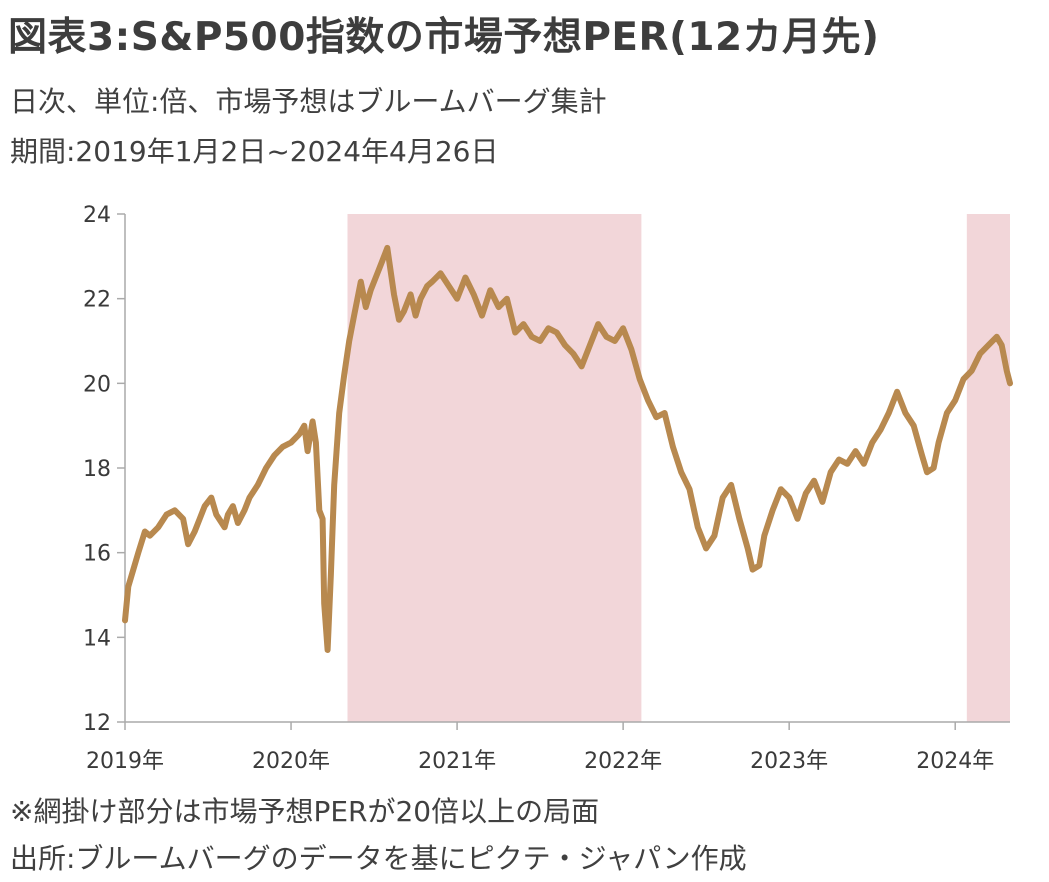 This screenshot has width=1049, height=882. What do you see at coordinates (254, 151) in the screenshot?
I see `chart-subtitle-period: 期間:2019年1月2日~2024年4月26日` at bounding box center [254, 151].